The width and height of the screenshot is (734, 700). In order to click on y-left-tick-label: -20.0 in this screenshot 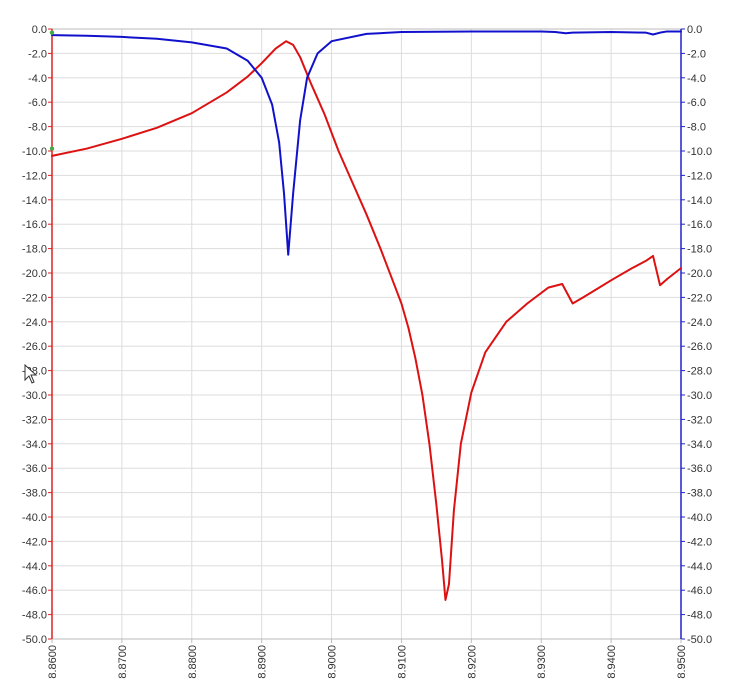, I will do `click(34, 274)`.